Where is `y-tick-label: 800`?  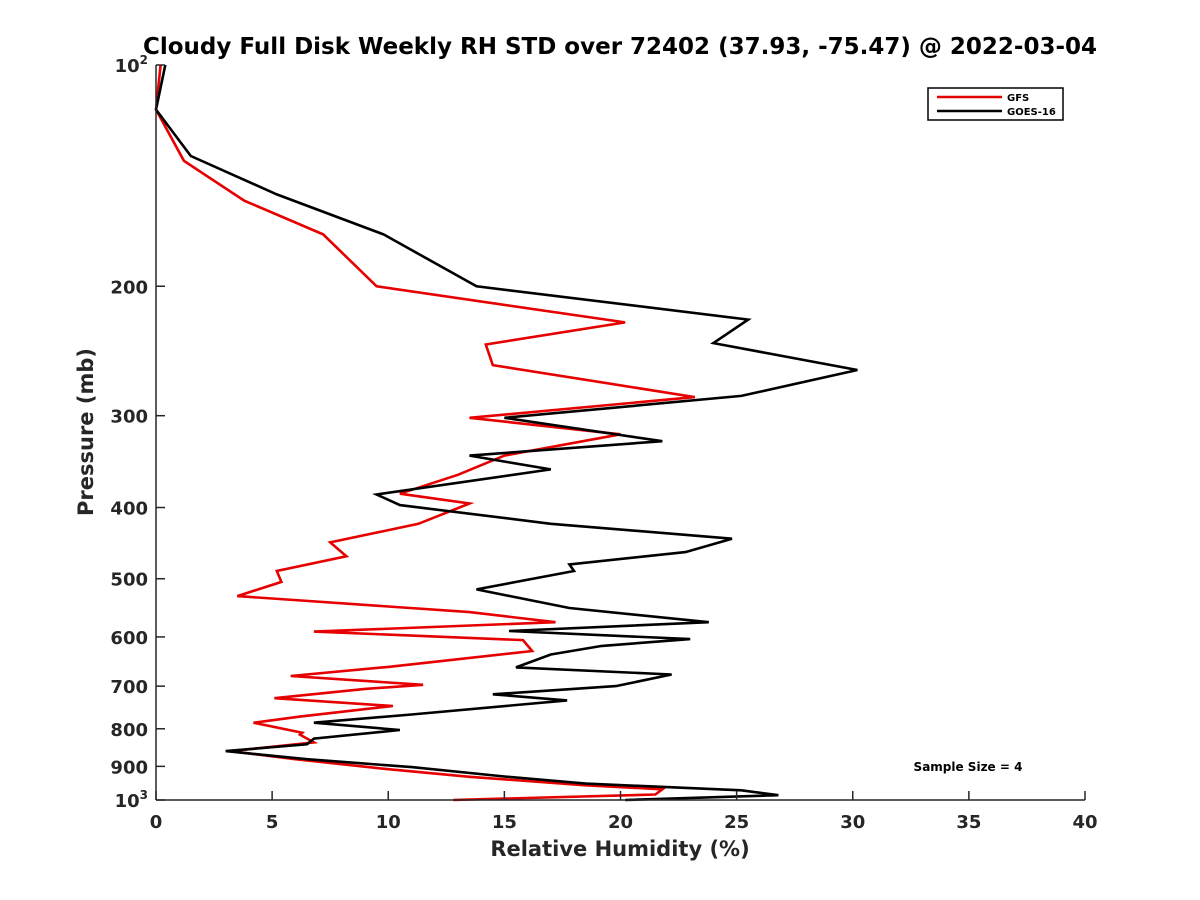 y-tick-label: 800 is located at coordinates (129, 730).